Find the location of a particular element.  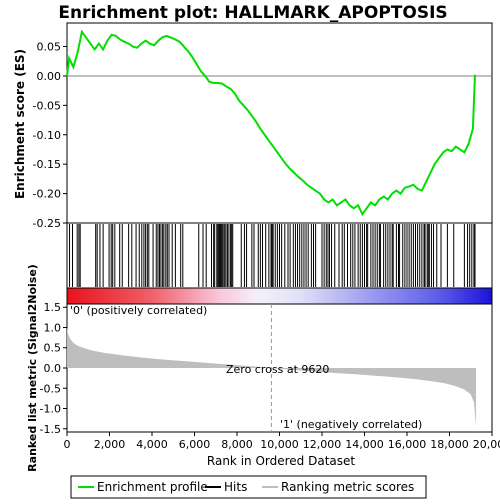

x-tick-label: 2,000 is located at coordinates (110, 444).